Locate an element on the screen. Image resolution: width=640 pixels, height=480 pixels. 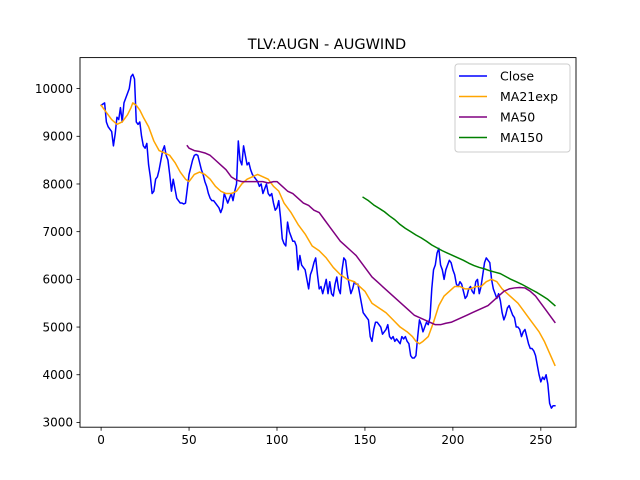
series-line-ma150 is located at coordinates (459, 251).